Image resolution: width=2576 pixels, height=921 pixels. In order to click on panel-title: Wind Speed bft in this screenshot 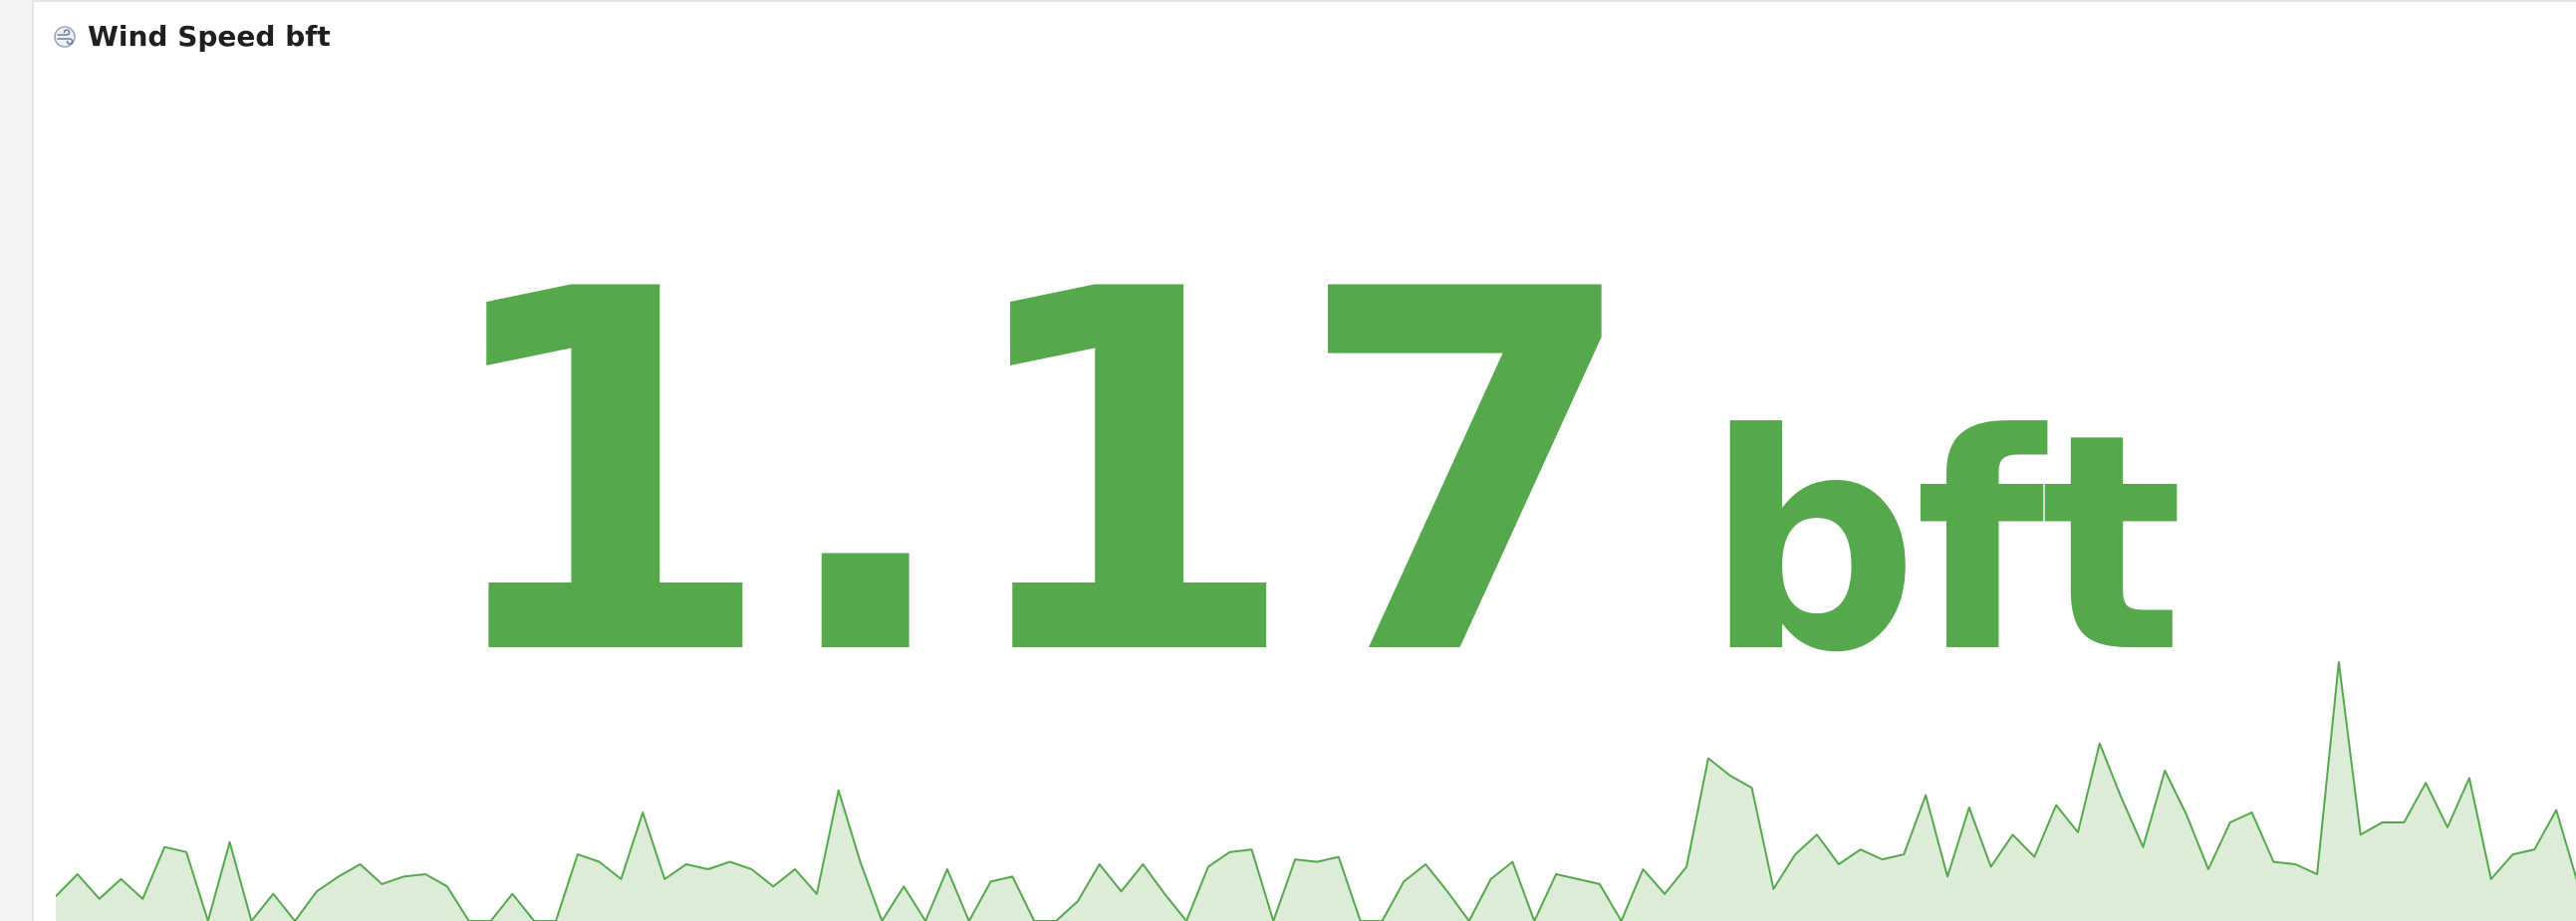, I will do `click(209, 36)`.